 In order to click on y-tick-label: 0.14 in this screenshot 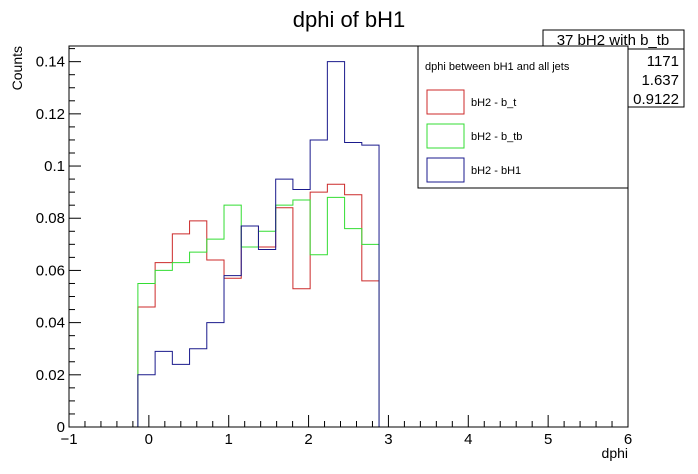, I will do `click(50, 62)`.